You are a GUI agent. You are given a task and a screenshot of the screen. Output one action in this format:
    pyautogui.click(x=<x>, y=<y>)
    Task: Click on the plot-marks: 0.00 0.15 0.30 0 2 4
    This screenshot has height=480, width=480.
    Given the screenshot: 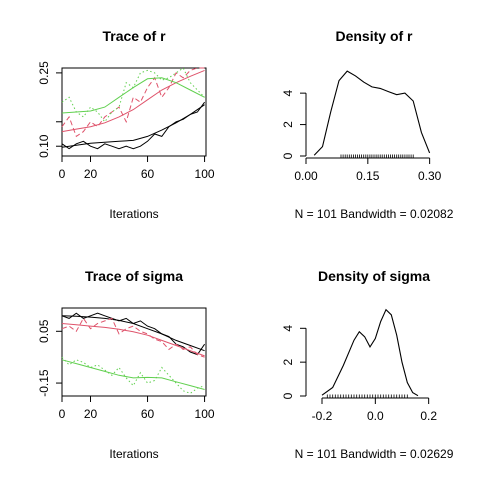 What is the action you would take?
    pyautogui.click(x=361, y=126)
    